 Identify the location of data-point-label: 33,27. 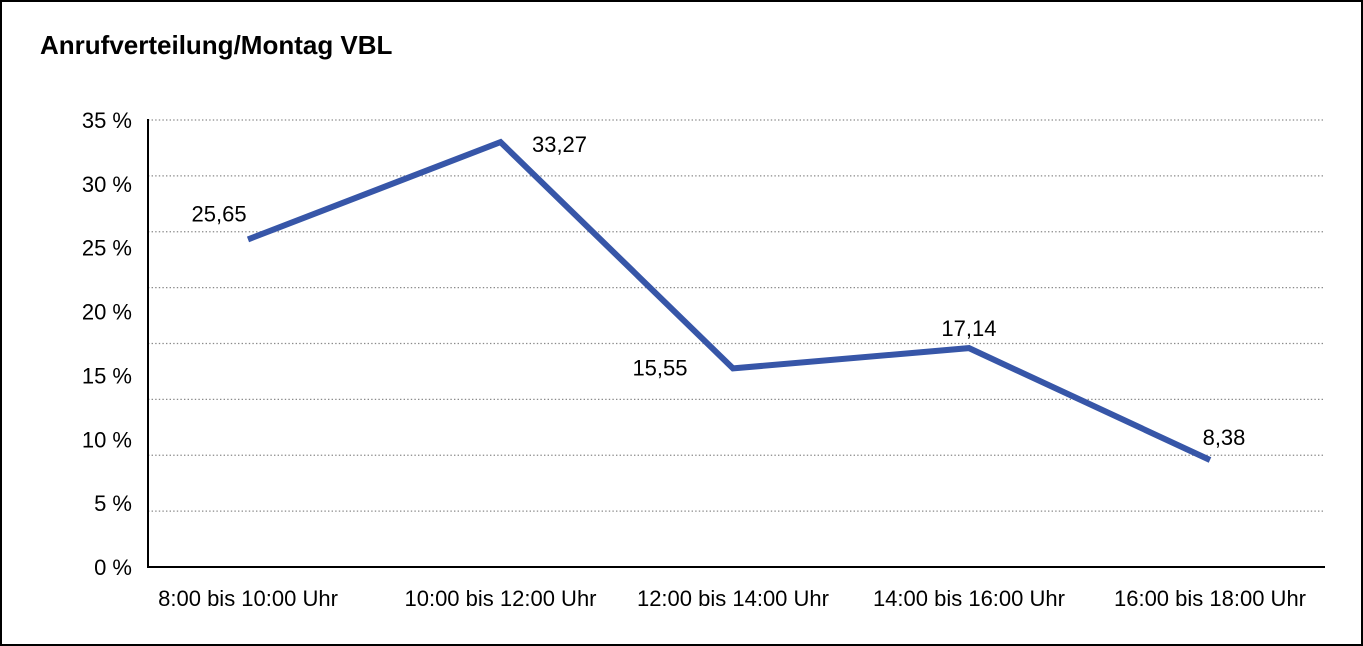
(559, 144).